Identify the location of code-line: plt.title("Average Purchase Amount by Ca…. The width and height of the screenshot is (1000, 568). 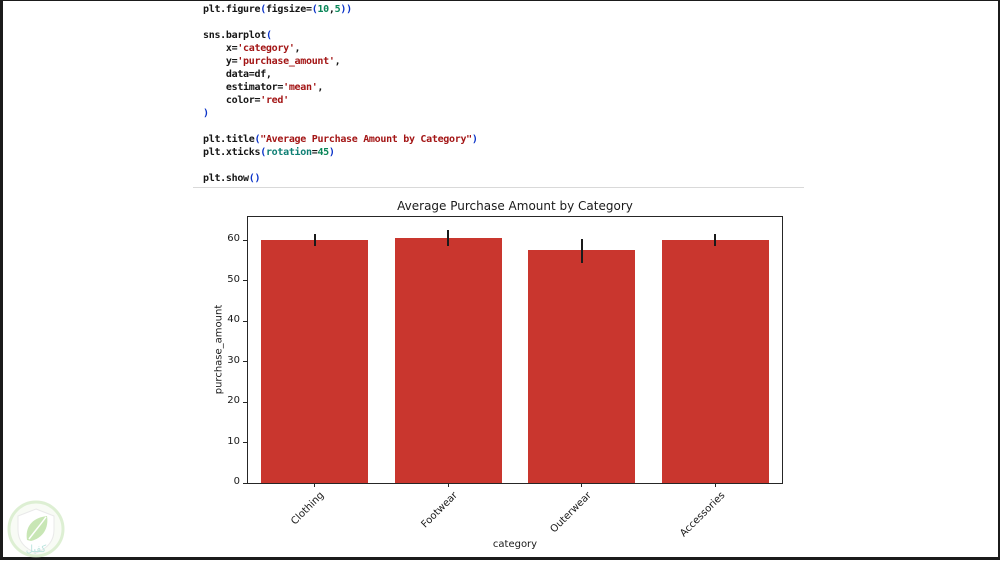
(340, 139).